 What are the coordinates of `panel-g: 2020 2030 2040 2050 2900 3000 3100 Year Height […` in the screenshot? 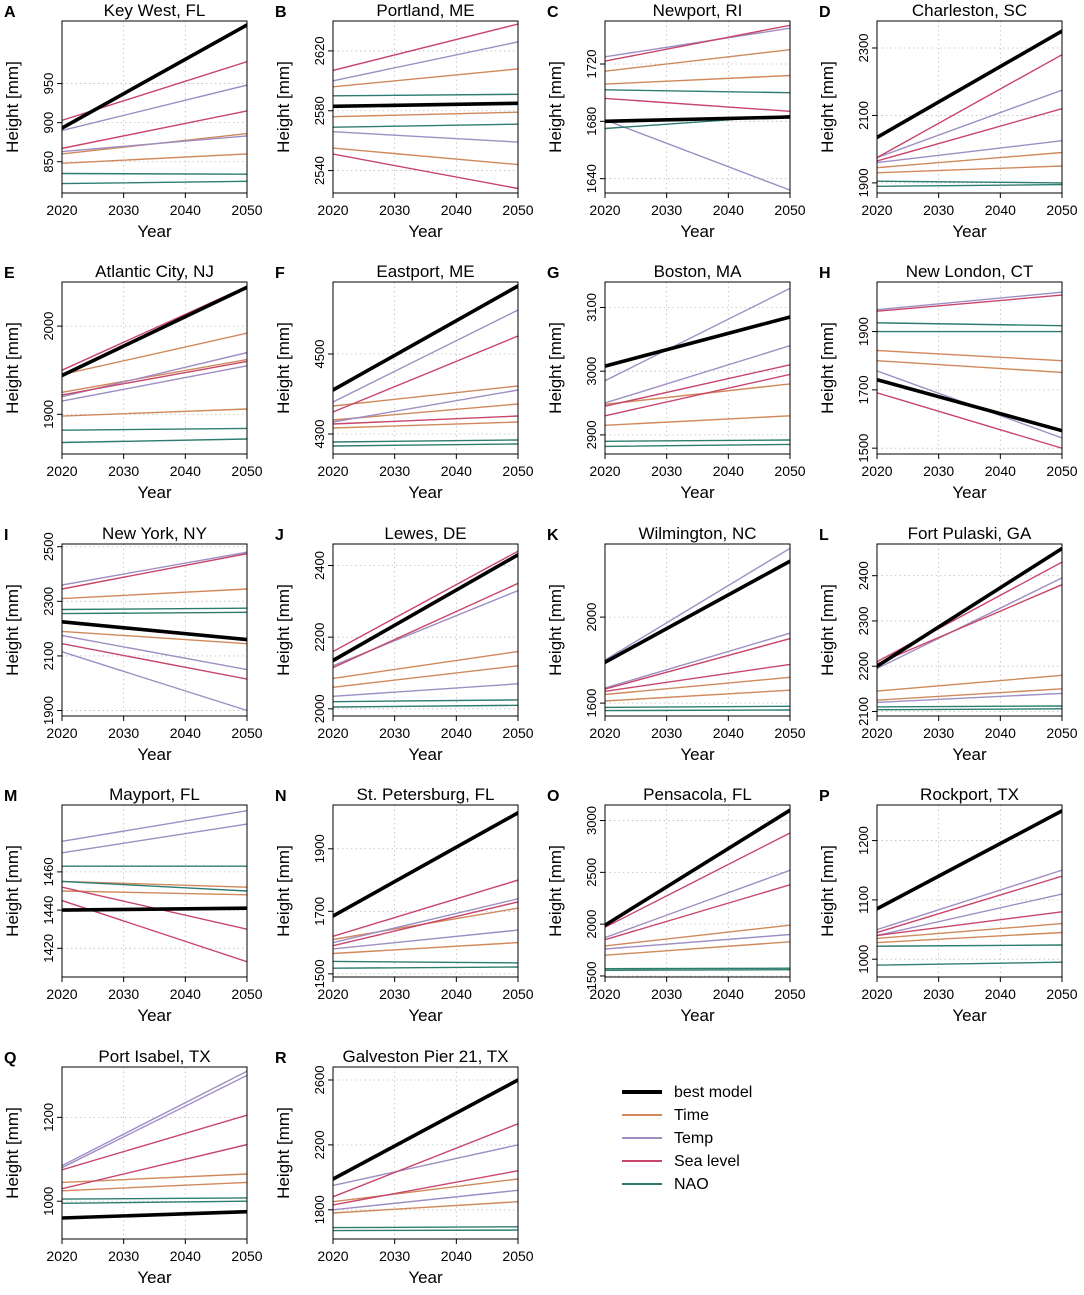 It's located at (676, 382).